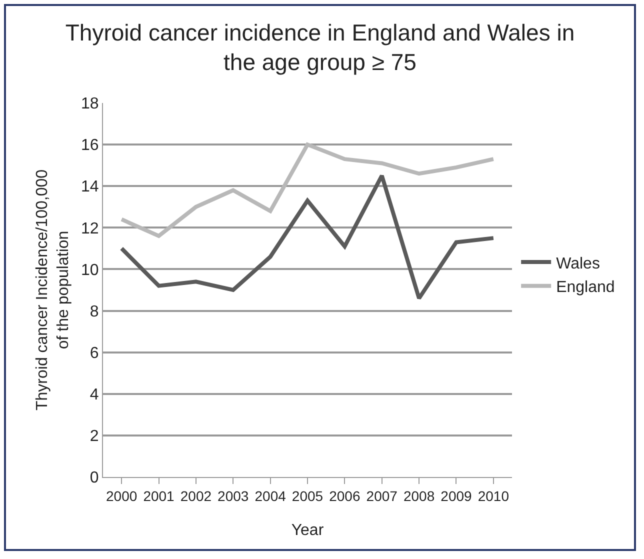 The width and height of the screenshot is (644, 559). What do you see at coordinates (90, 229) in the screenshot?
I see `y-tick-label: 12` at bounding box center [90, 229].